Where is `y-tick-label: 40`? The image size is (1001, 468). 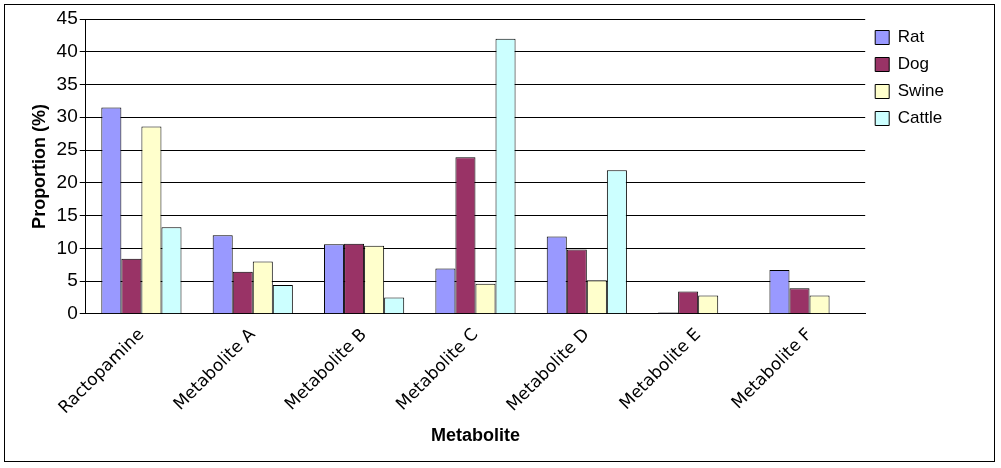
y-tick-label: 40 is located at coordinates (67, 50).